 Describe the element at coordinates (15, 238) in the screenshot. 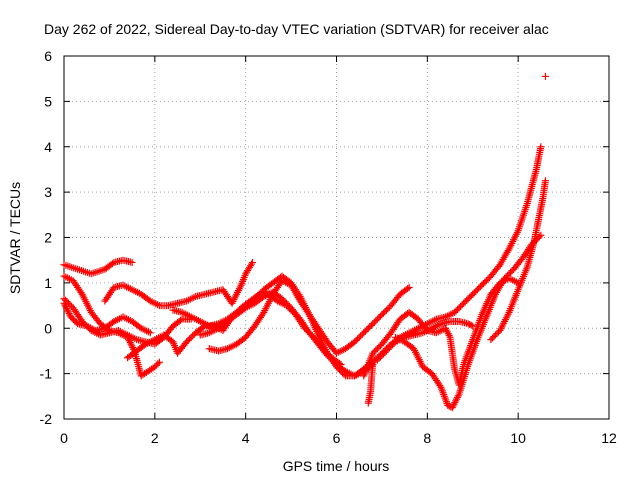

I see `y-axis-label: SDTVAR / TECUs` at that location.